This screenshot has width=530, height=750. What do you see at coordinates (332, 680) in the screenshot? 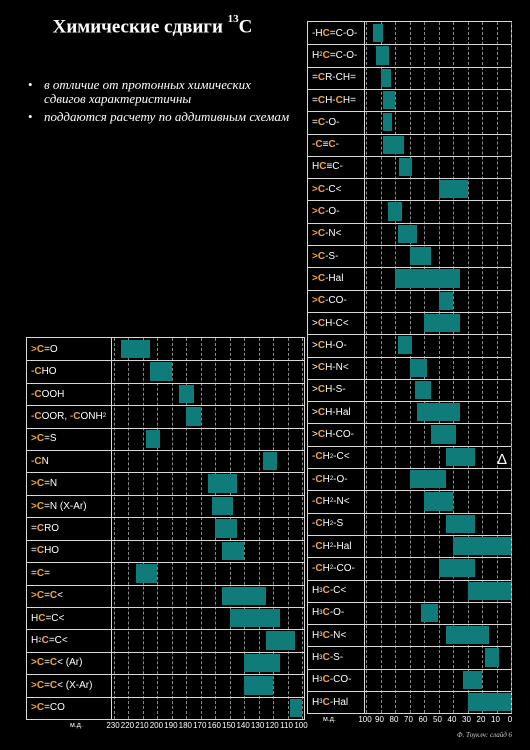
I see `row-label: H 3 C -CO-` at bounding box center [332, 680].